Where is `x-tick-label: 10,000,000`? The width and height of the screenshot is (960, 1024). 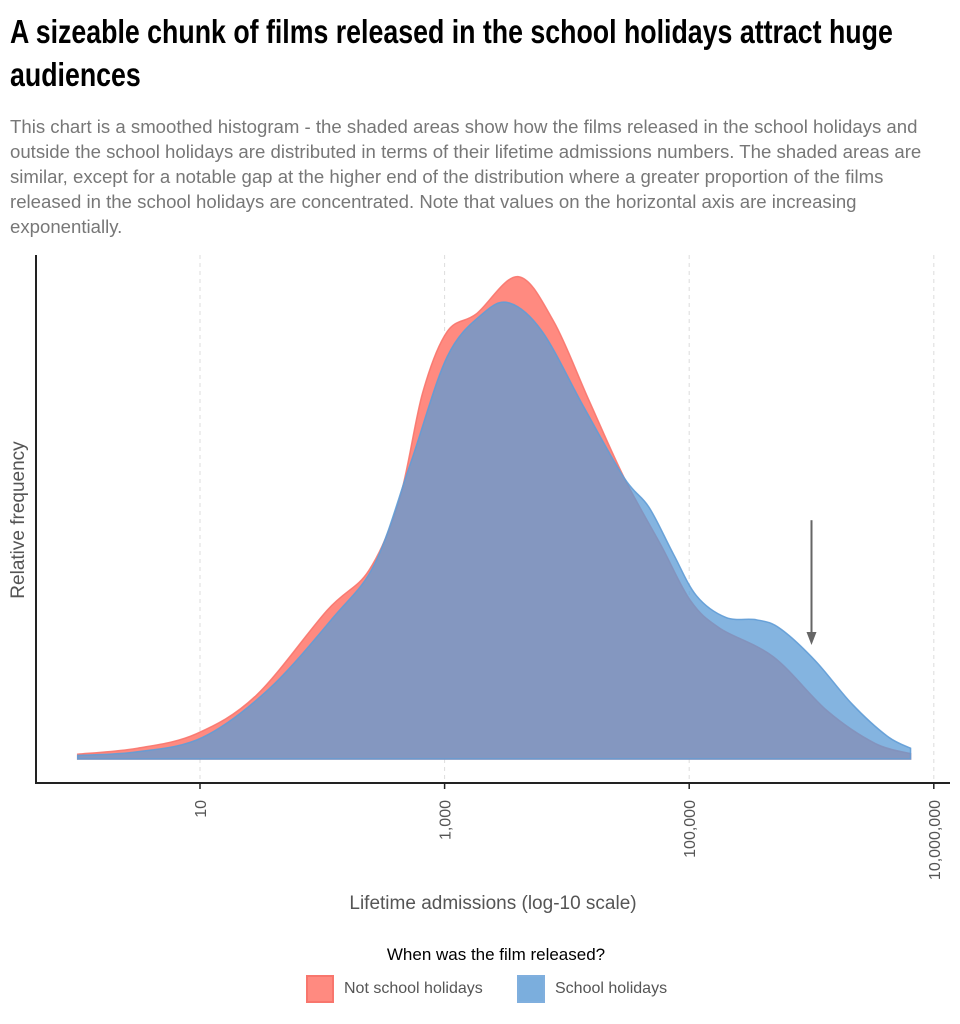 x-tick-label: 10,000,000 is located at coordinates (935, 840).